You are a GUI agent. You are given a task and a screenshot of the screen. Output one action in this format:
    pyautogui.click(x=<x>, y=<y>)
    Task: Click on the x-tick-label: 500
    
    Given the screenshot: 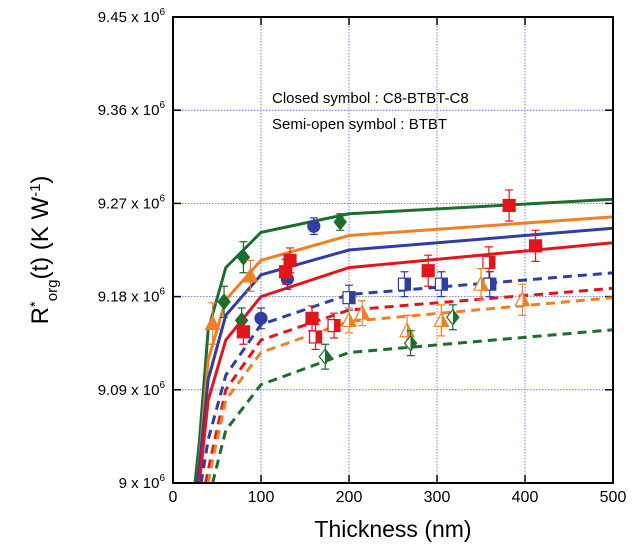 What is the action you would take?
    pyautogui.click(x=613, y=497)
    